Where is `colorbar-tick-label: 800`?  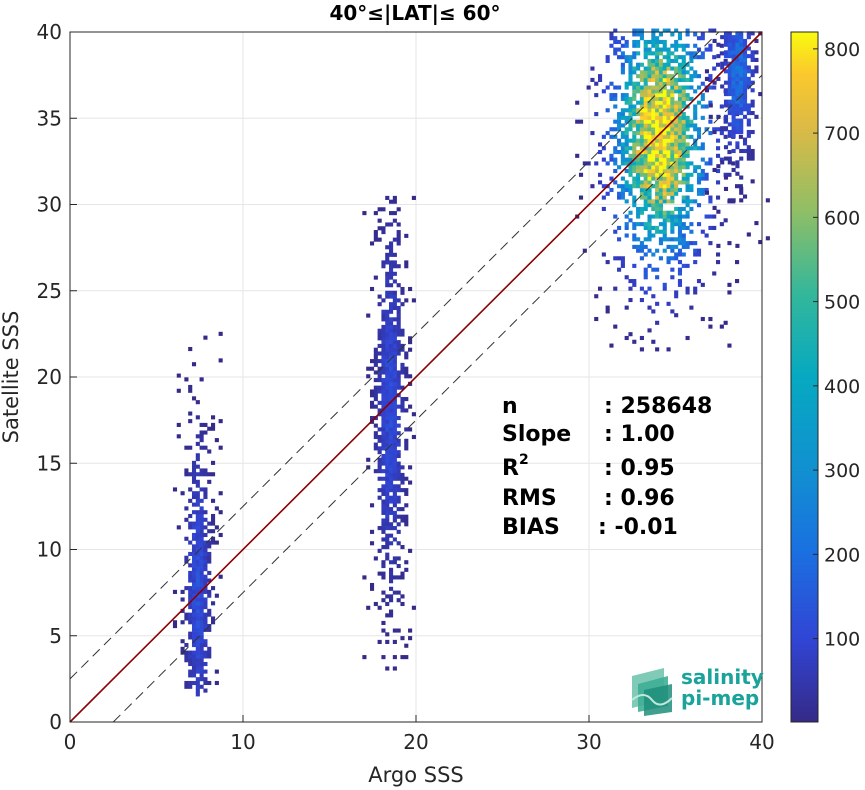
colorbar-tick-label: 800 is located at coordinates (842, 50).